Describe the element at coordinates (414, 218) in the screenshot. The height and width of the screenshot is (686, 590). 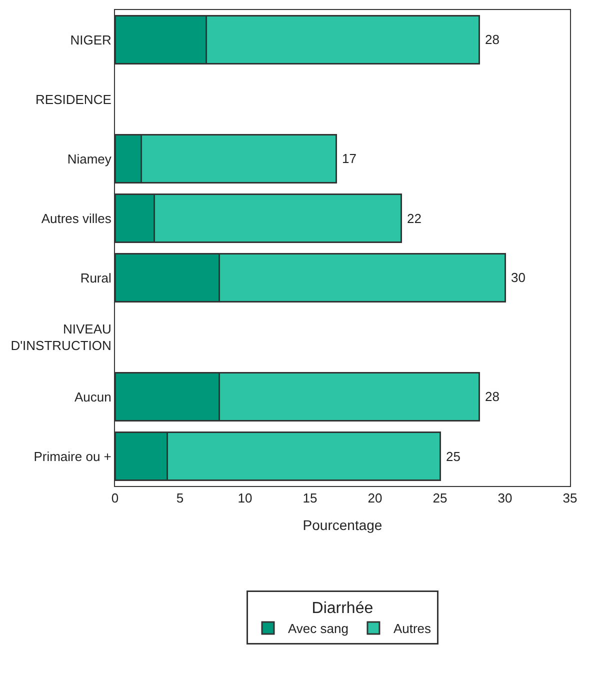
I see `total-label: 22` at that location.